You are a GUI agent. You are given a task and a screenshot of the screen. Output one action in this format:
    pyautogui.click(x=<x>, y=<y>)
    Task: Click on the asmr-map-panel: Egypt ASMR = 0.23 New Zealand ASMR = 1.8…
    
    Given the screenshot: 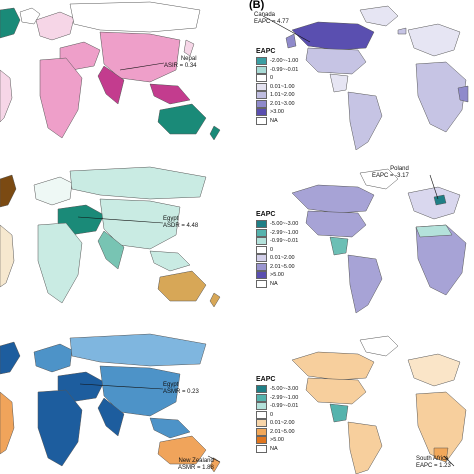 What is the action you would take?
    pyautogui.click(x=118, y=403)
    